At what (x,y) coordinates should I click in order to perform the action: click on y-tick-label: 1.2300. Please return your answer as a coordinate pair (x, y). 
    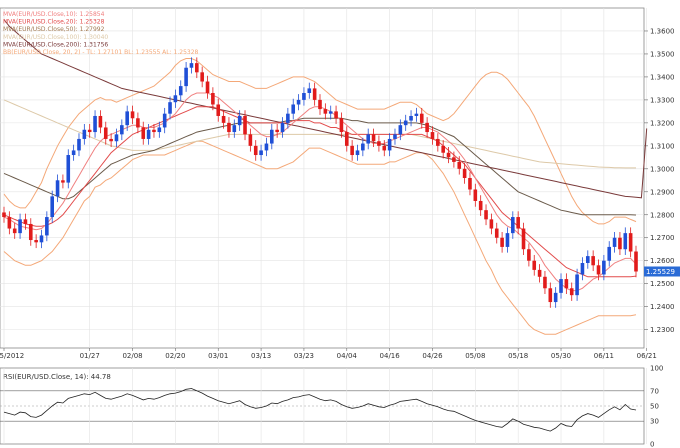
    Looking at the image, I should click on (662, 330).